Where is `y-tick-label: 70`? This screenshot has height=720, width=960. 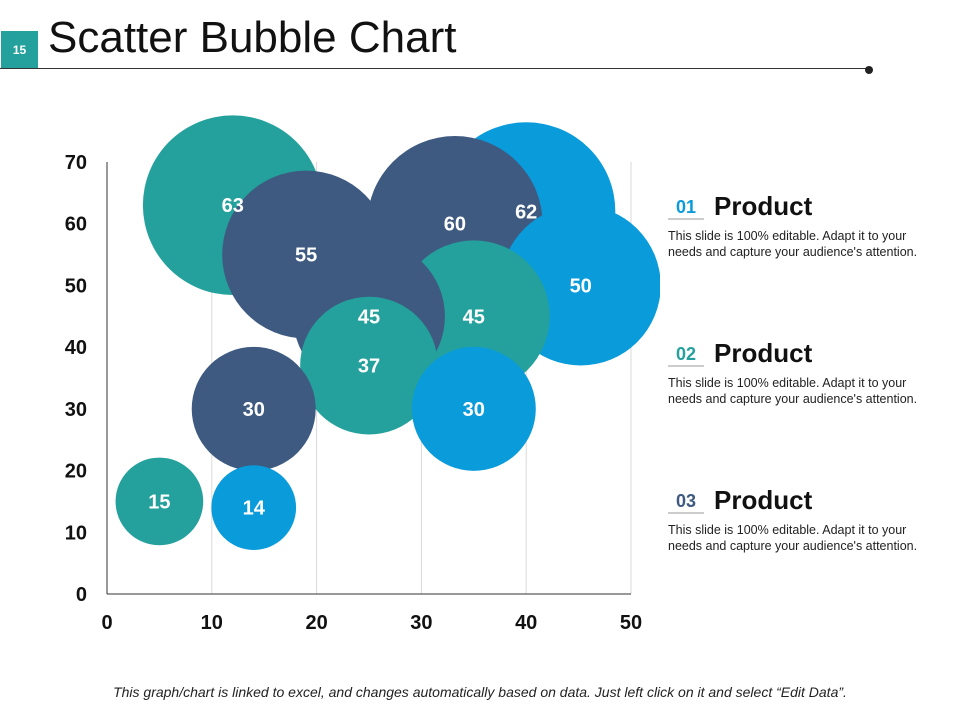 y-tick-label: 70 is located at coordinates (76, 163).